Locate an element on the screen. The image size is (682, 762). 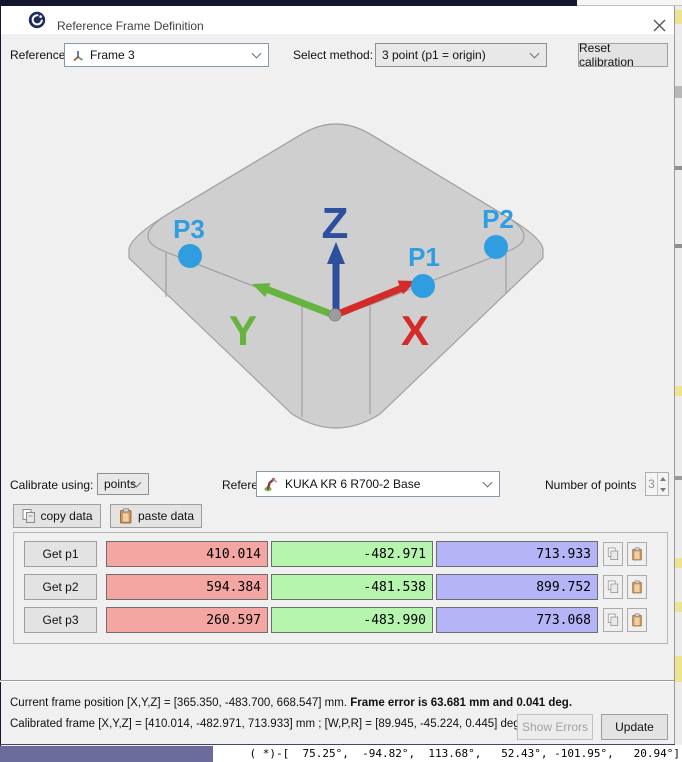
frame-error-text: Frame error is 63.681 mm and 0.041 deg. is located at coordinates (461, 703).